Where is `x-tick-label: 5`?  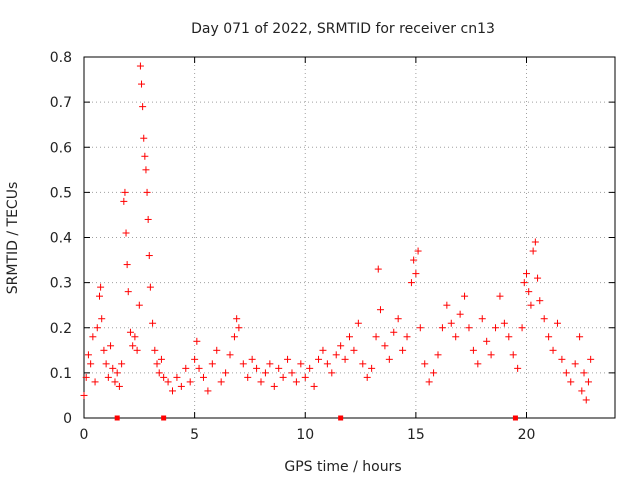 x-tick-label: 5 is located at coordinates (194, 435).